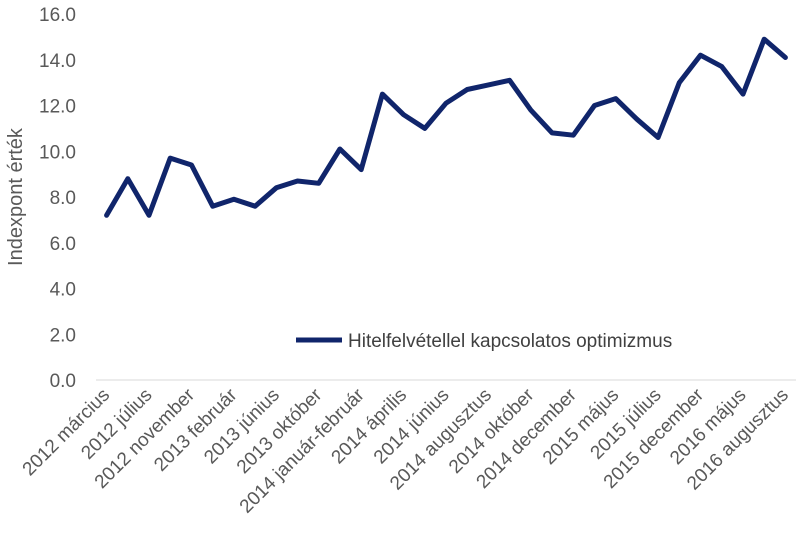 The image size is (800, 552). Describe the element at coordinates (57, 61) in the screenshot. I see `y-tick-label: 14.0` at that location.